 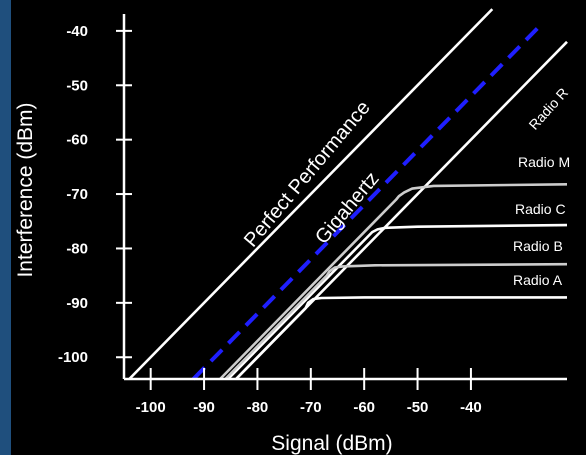 I want to click on series-label-radio-b: Radio B, so click(x=538, y=246).